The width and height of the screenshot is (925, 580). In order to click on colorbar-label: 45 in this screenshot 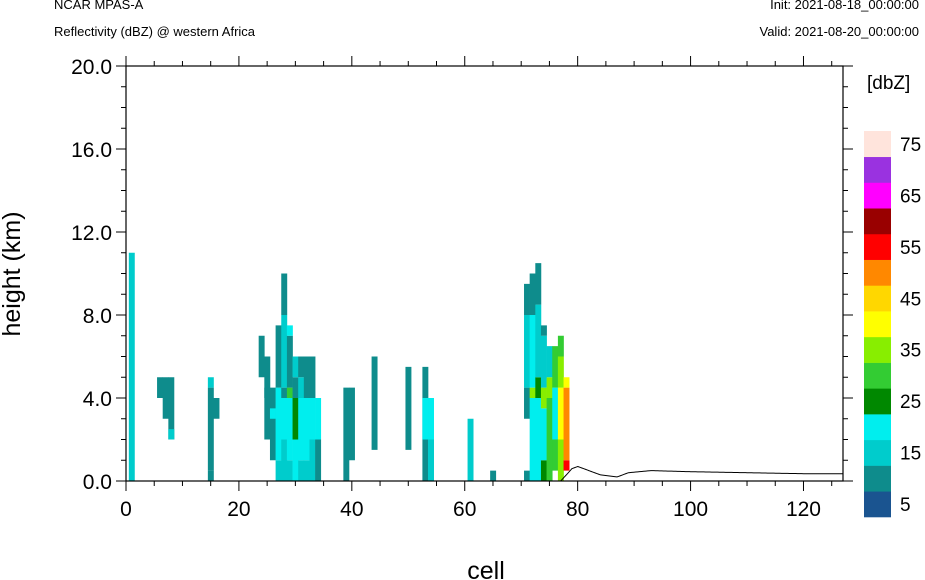, I will do `click(910, 299)`.